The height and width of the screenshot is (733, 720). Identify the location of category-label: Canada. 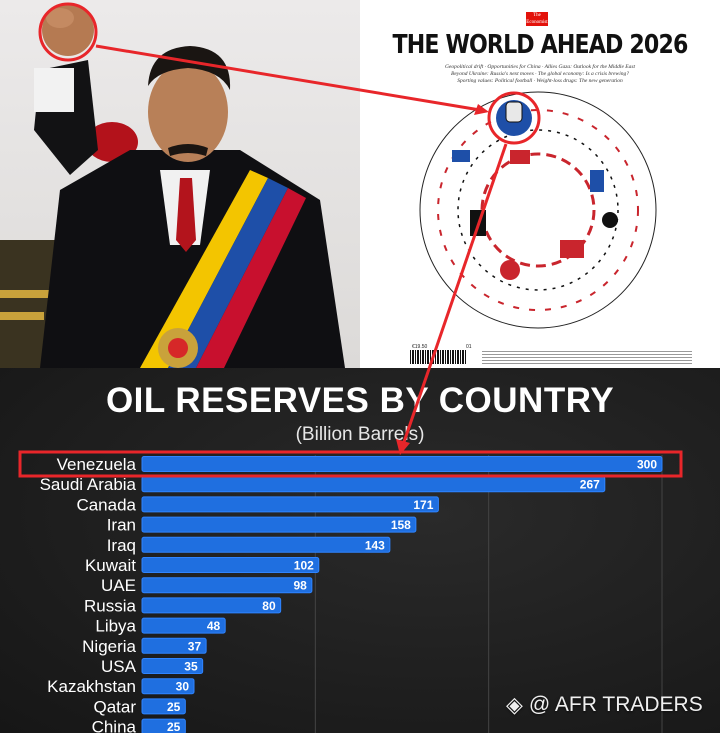
(106, 504).